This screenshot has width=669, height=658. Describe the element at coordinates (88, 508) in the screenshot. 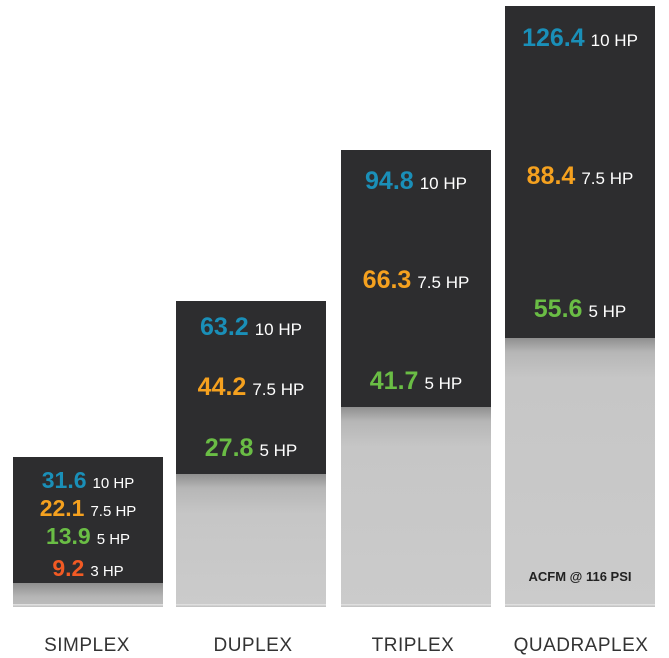

I see `value-entry: 22.1 7.5 HP` at that location.